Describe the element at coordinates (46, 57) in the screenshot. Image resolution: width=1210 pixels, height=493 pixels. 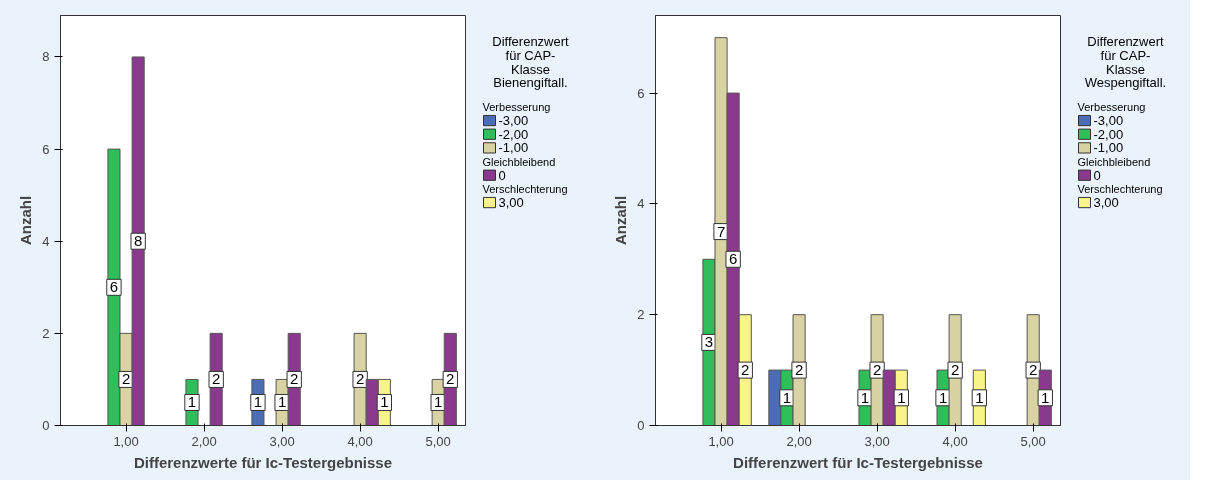
I see `y-tick-label: 8` at that location.